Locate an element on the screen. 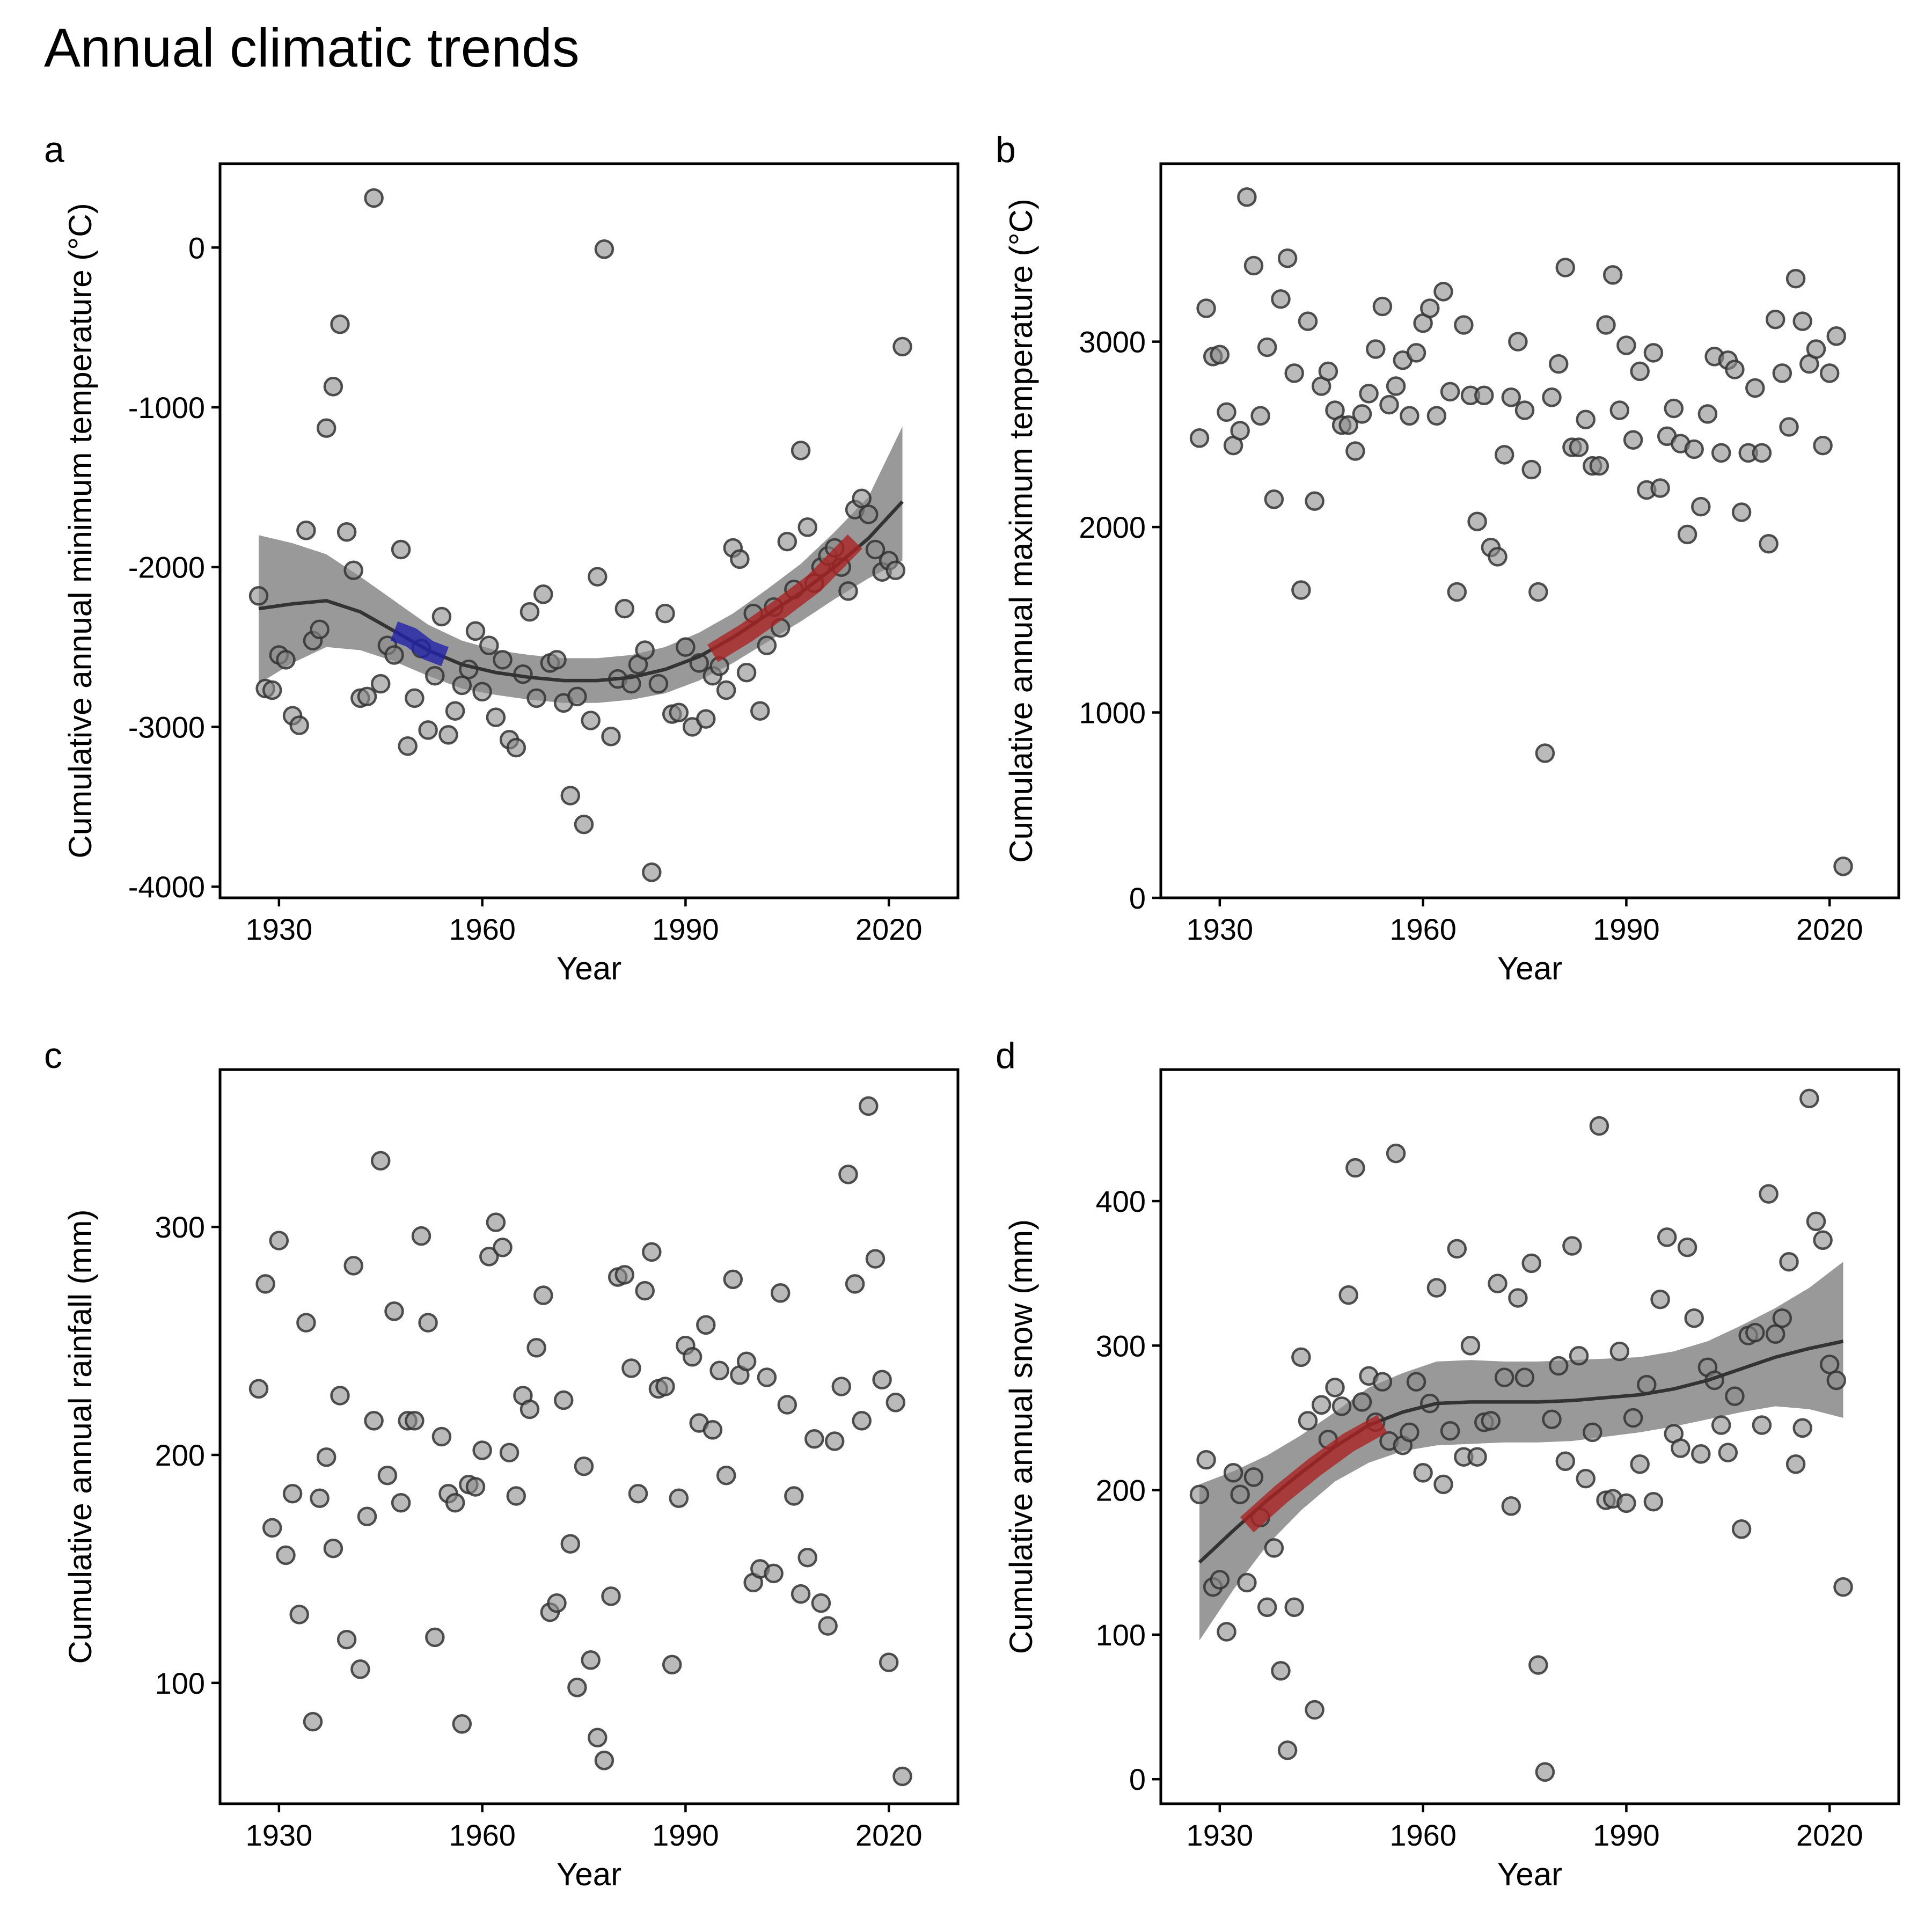  y-tick-label-a-2: -2000 is located at coordinates (166, 567).